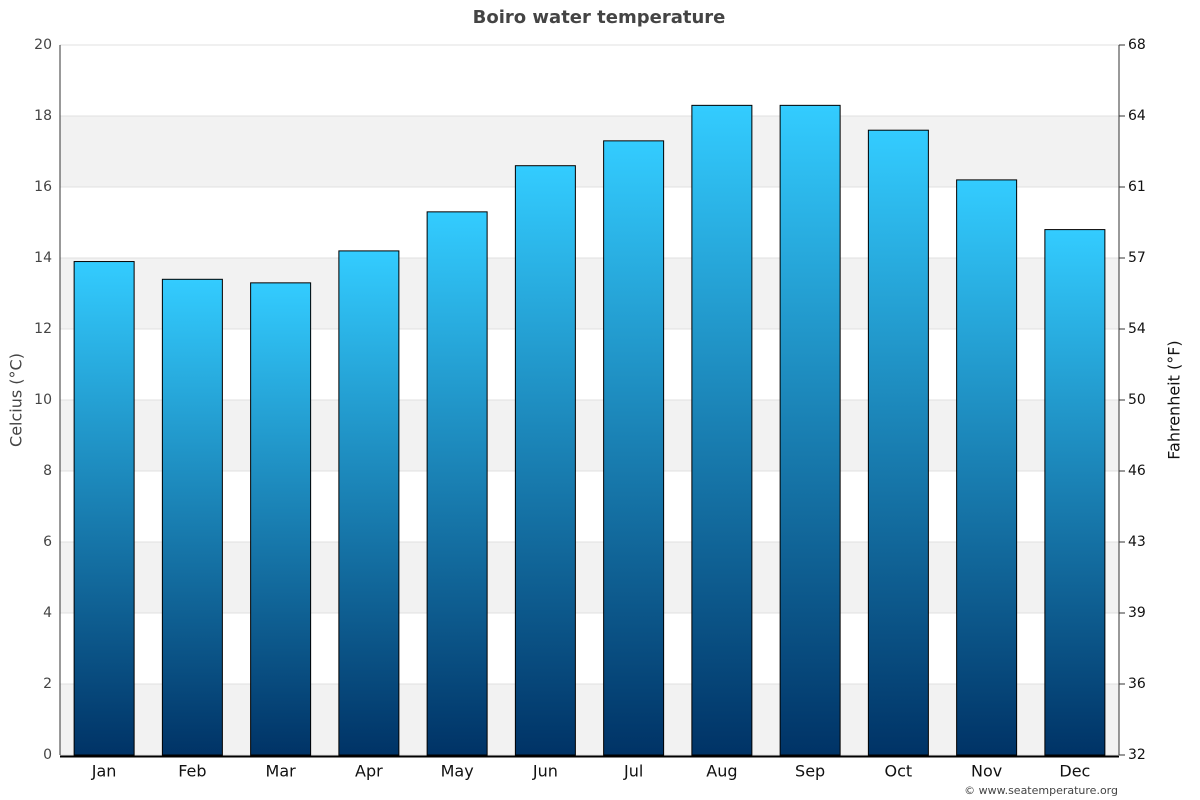  I want to click on x-tick-label: Jun, so click(545, 771).